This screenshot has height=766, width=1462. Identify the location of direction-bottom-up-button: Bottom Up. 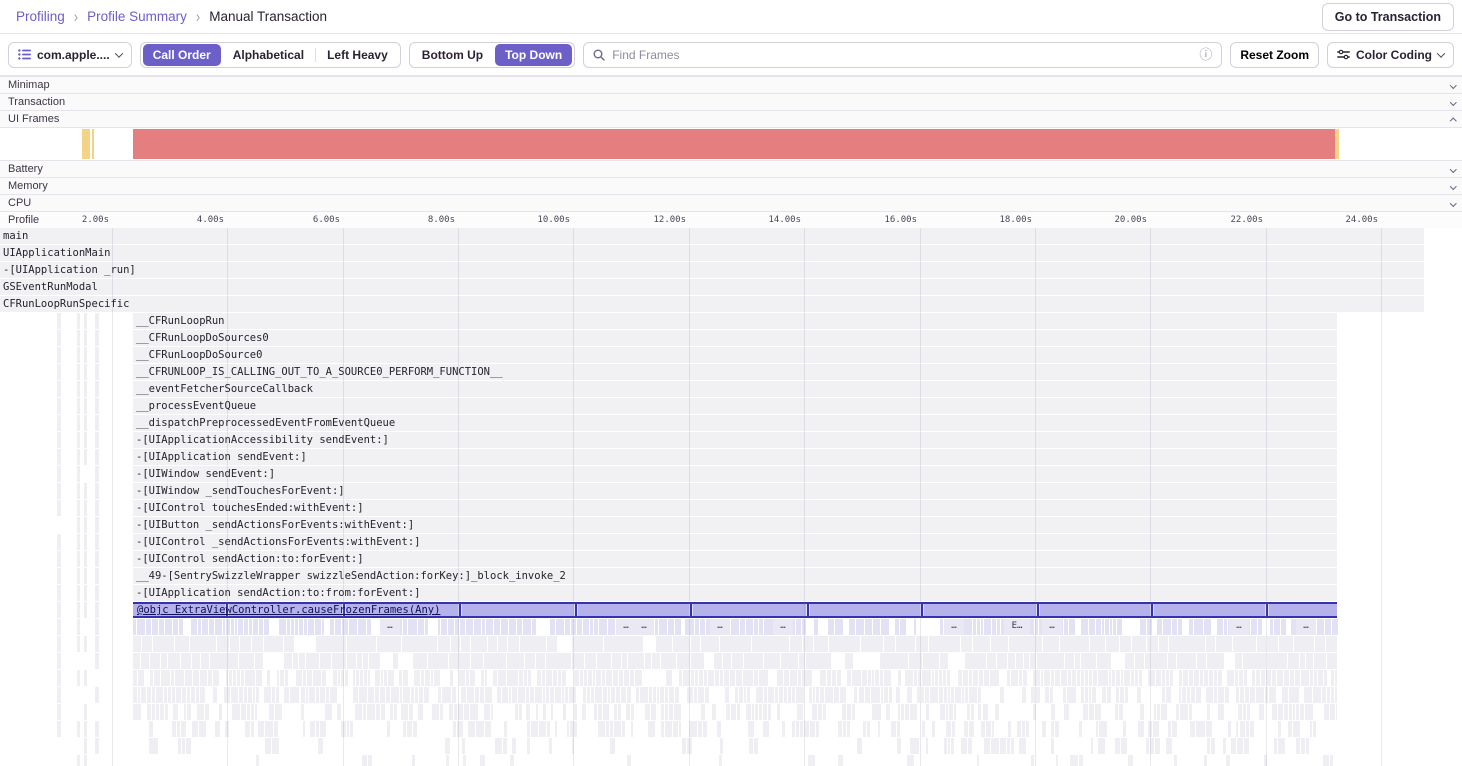
(452, 55).